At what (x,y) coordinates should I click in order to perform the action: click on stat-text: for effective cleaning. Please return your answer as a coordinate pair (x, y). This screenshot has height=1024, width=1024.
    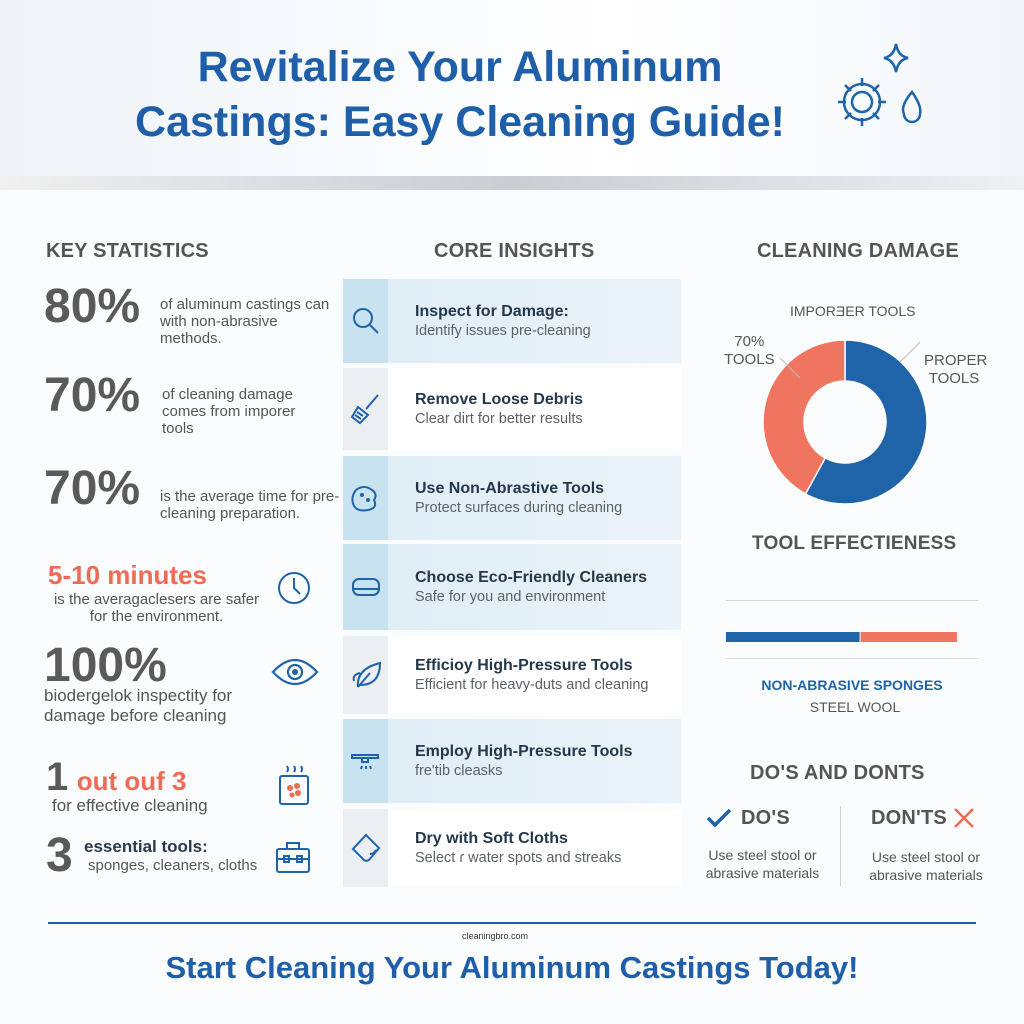
    Looking at the image, I should click on (130, 805).